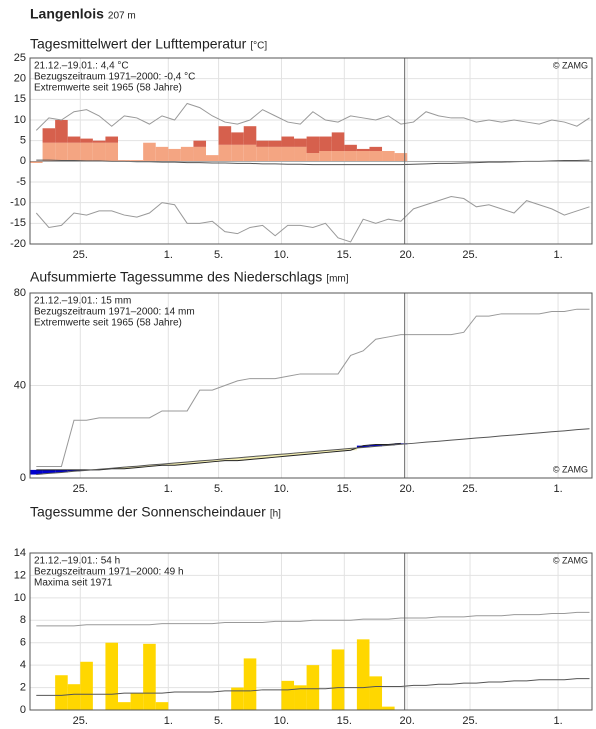 This screenshot has width=596, height=729. What do you see at coordinates (20, 99) in the screenshot?
I see `y-tick-label: 15` at bounding box center [20, 99].